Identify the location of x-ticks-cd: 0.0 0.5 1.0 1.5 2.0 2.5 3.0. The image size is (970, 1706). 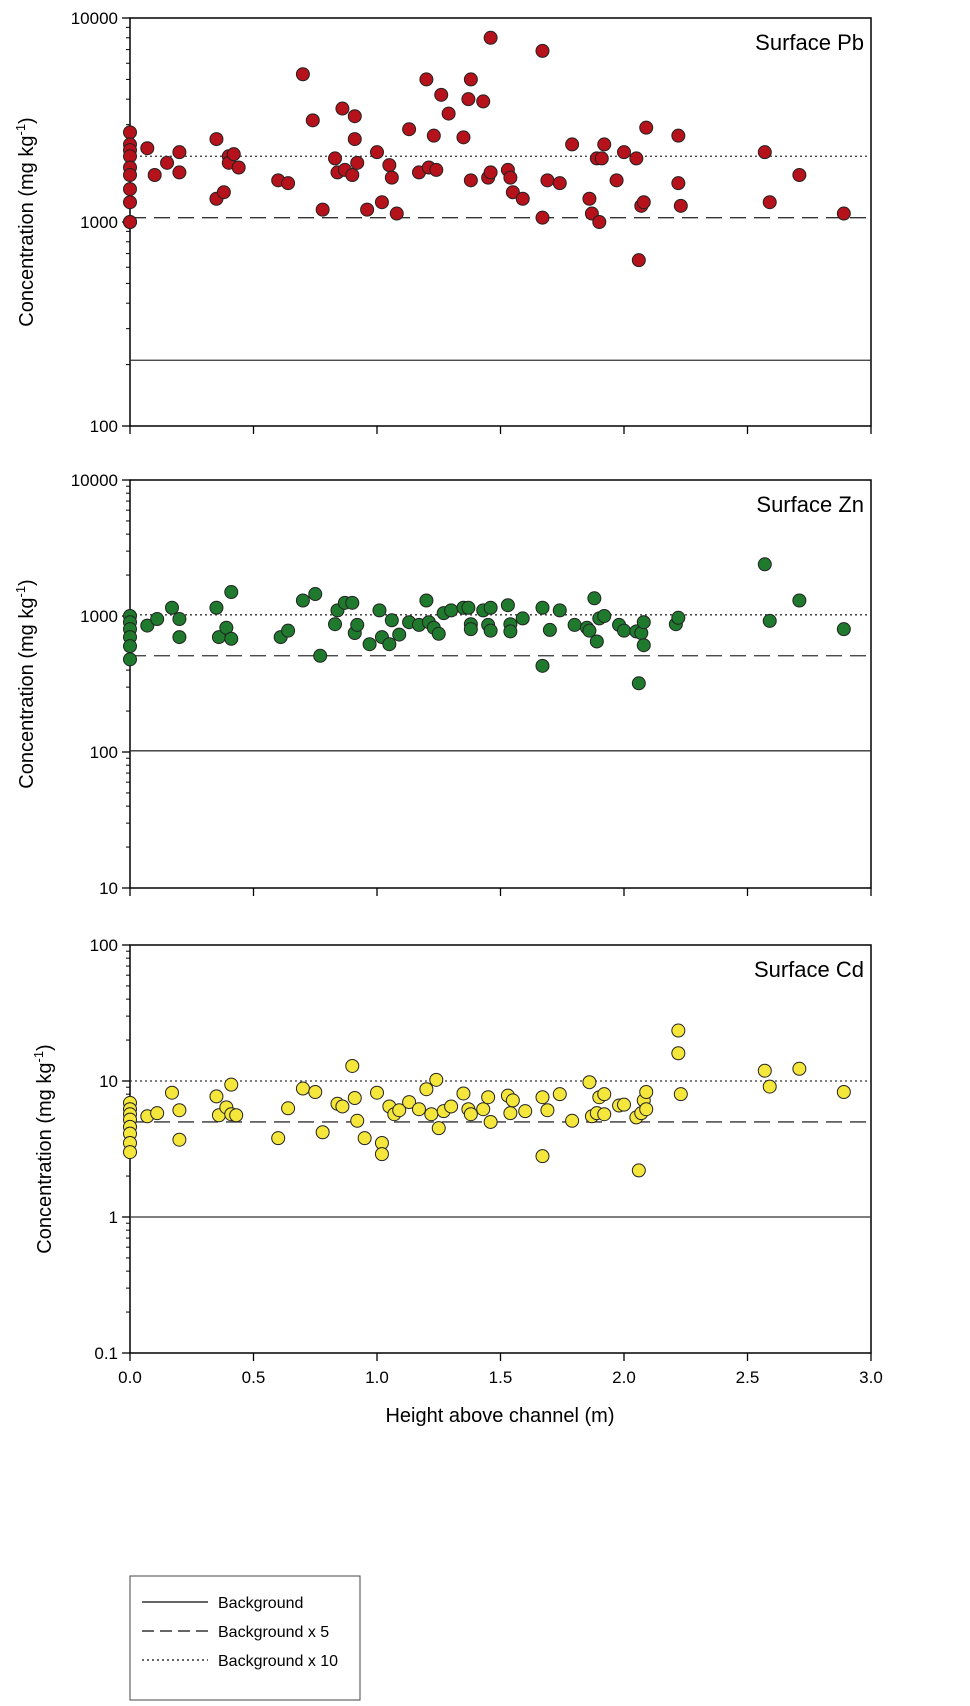
(500, 1370).